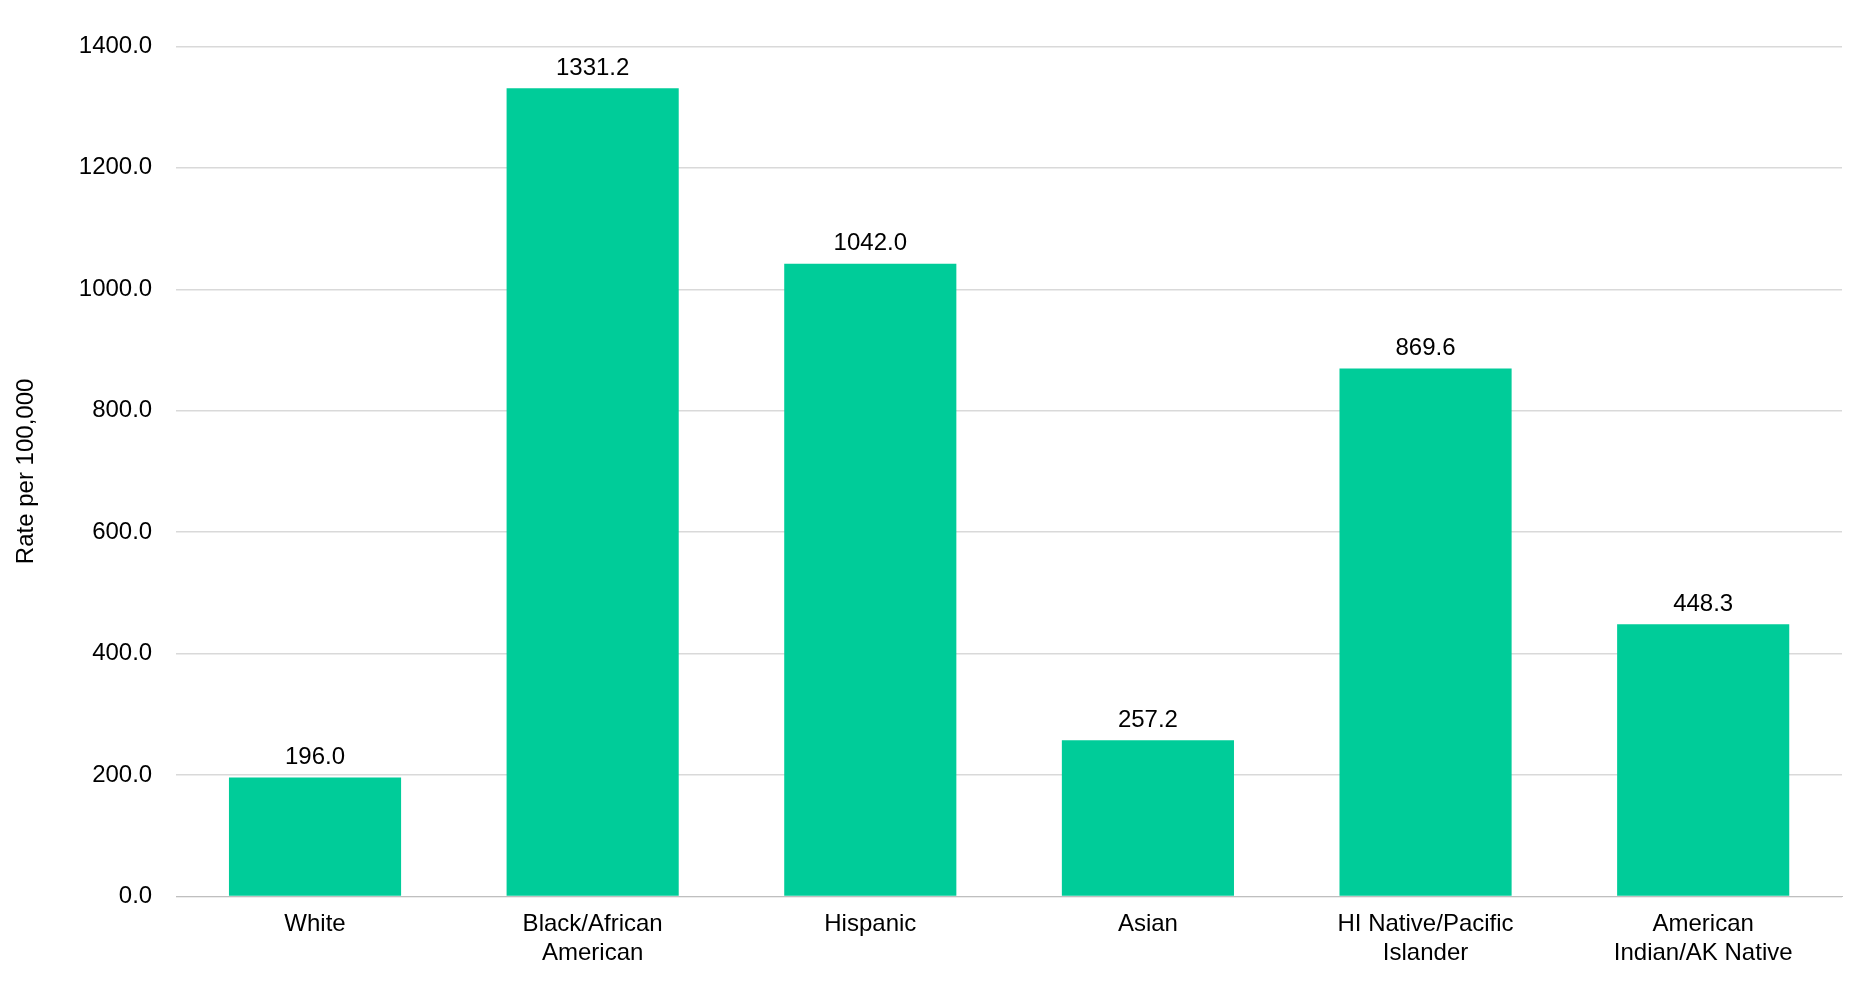  Describe the element at coordinates (592, 66) in the screenshot. I see `data-label: 1331.2` at that location.